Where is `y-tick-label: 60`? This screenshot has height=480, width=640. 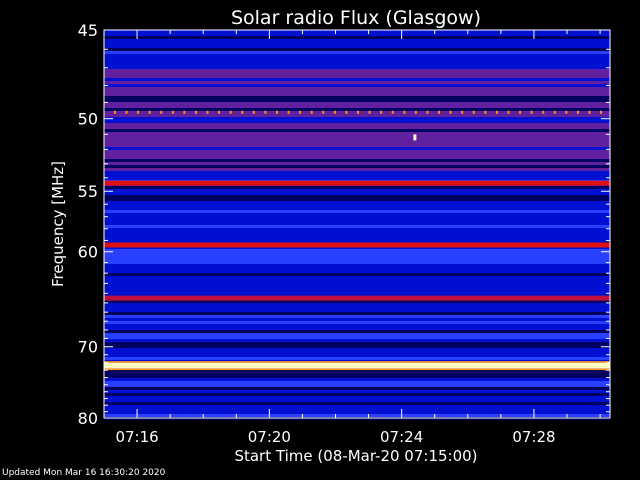 y-tick-label: 60 is located at coordinates (88, 252).